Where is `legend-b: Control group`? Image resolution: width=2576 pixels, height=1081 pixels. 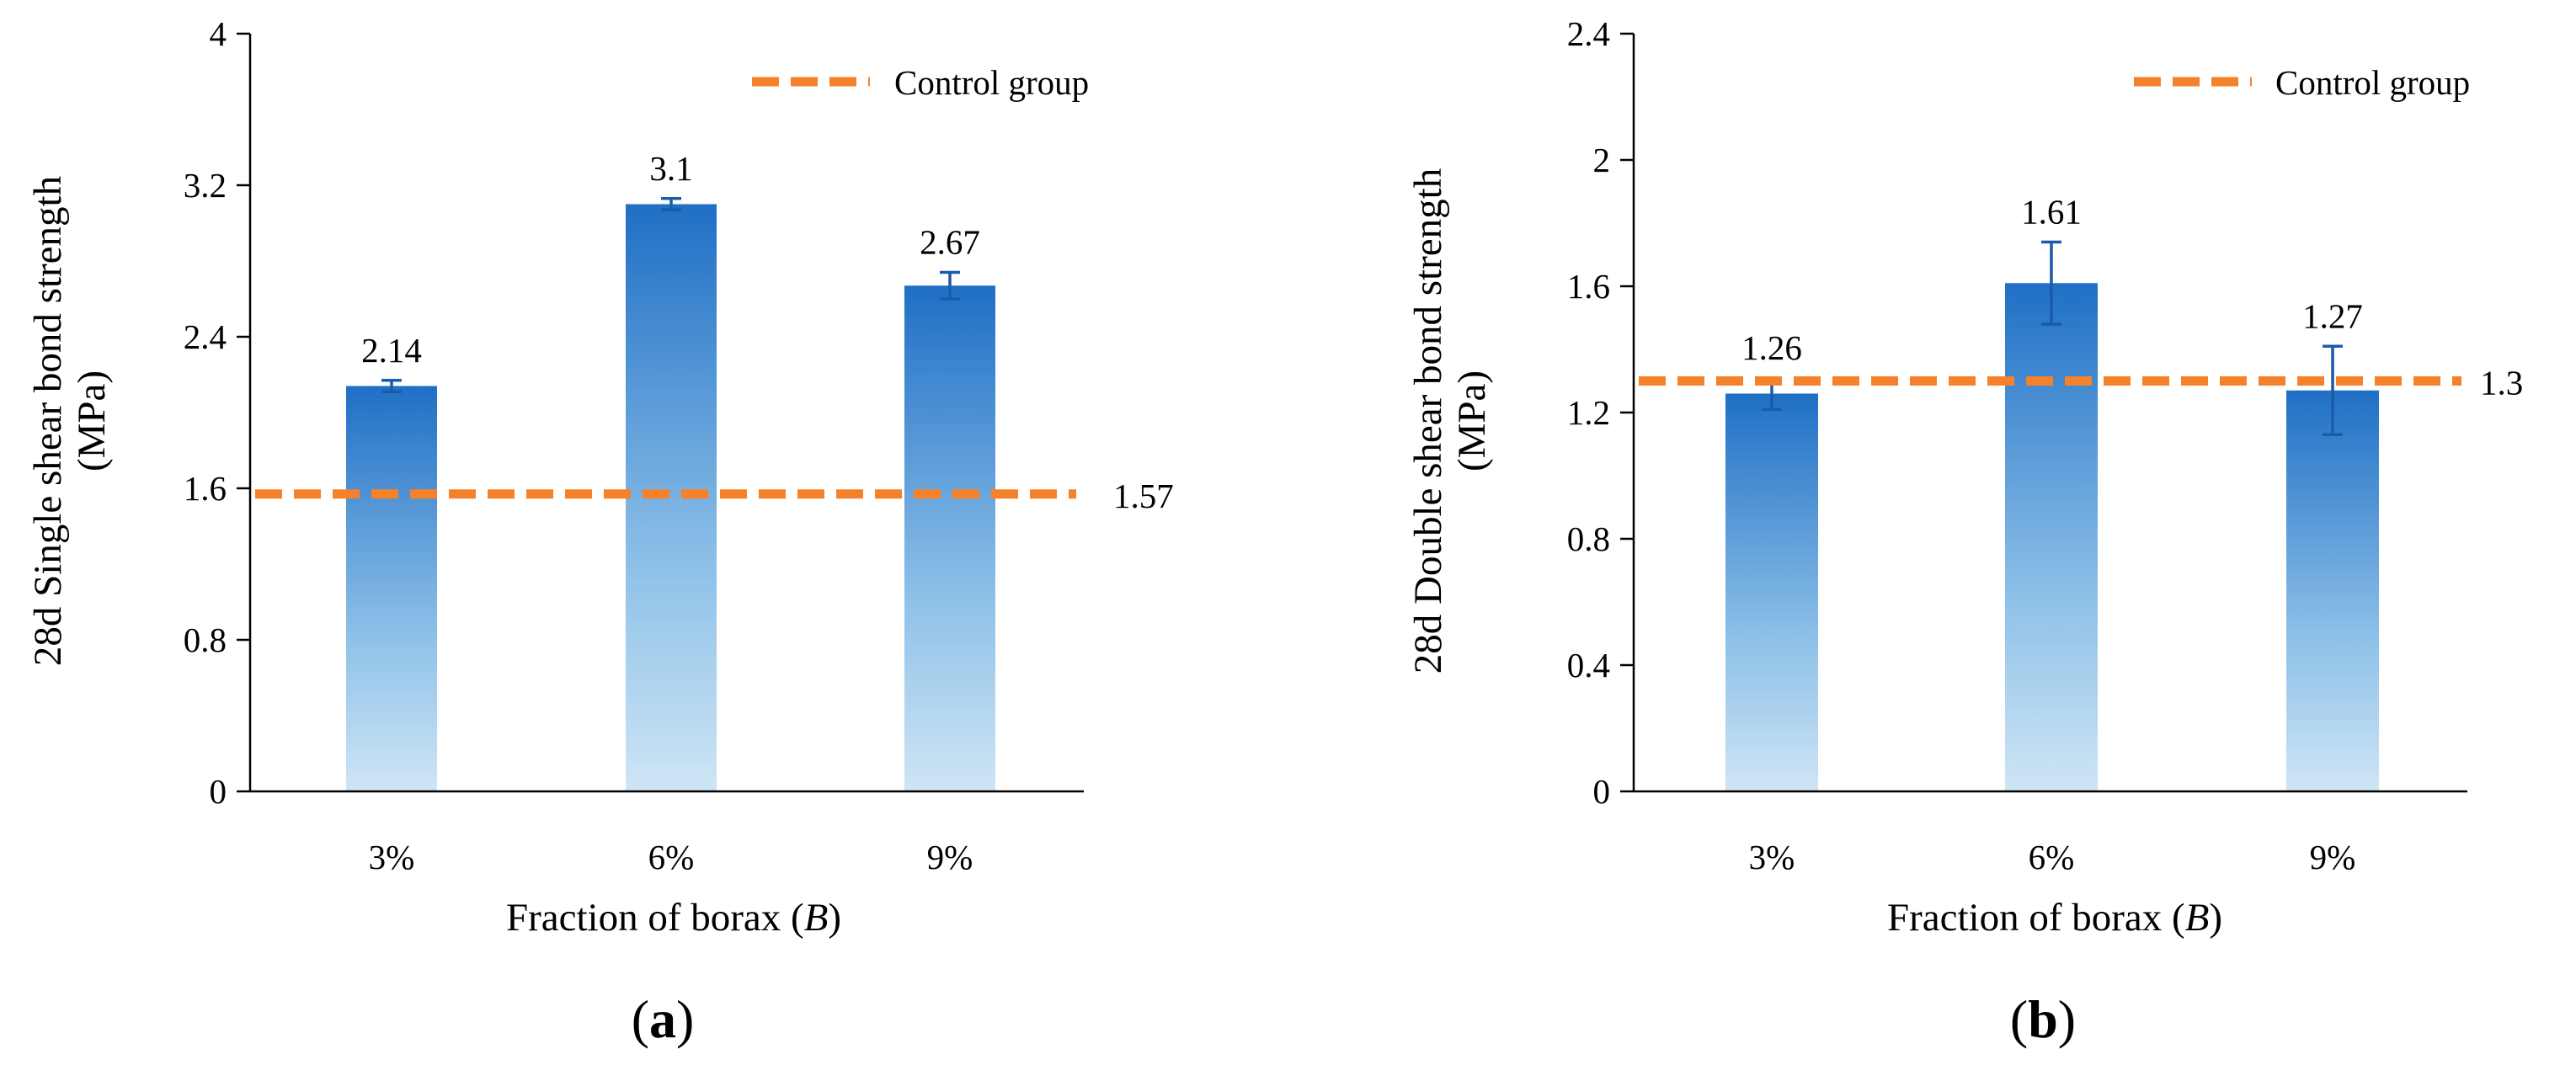
legend-b: Control group is located at coordinates (2302, 82).